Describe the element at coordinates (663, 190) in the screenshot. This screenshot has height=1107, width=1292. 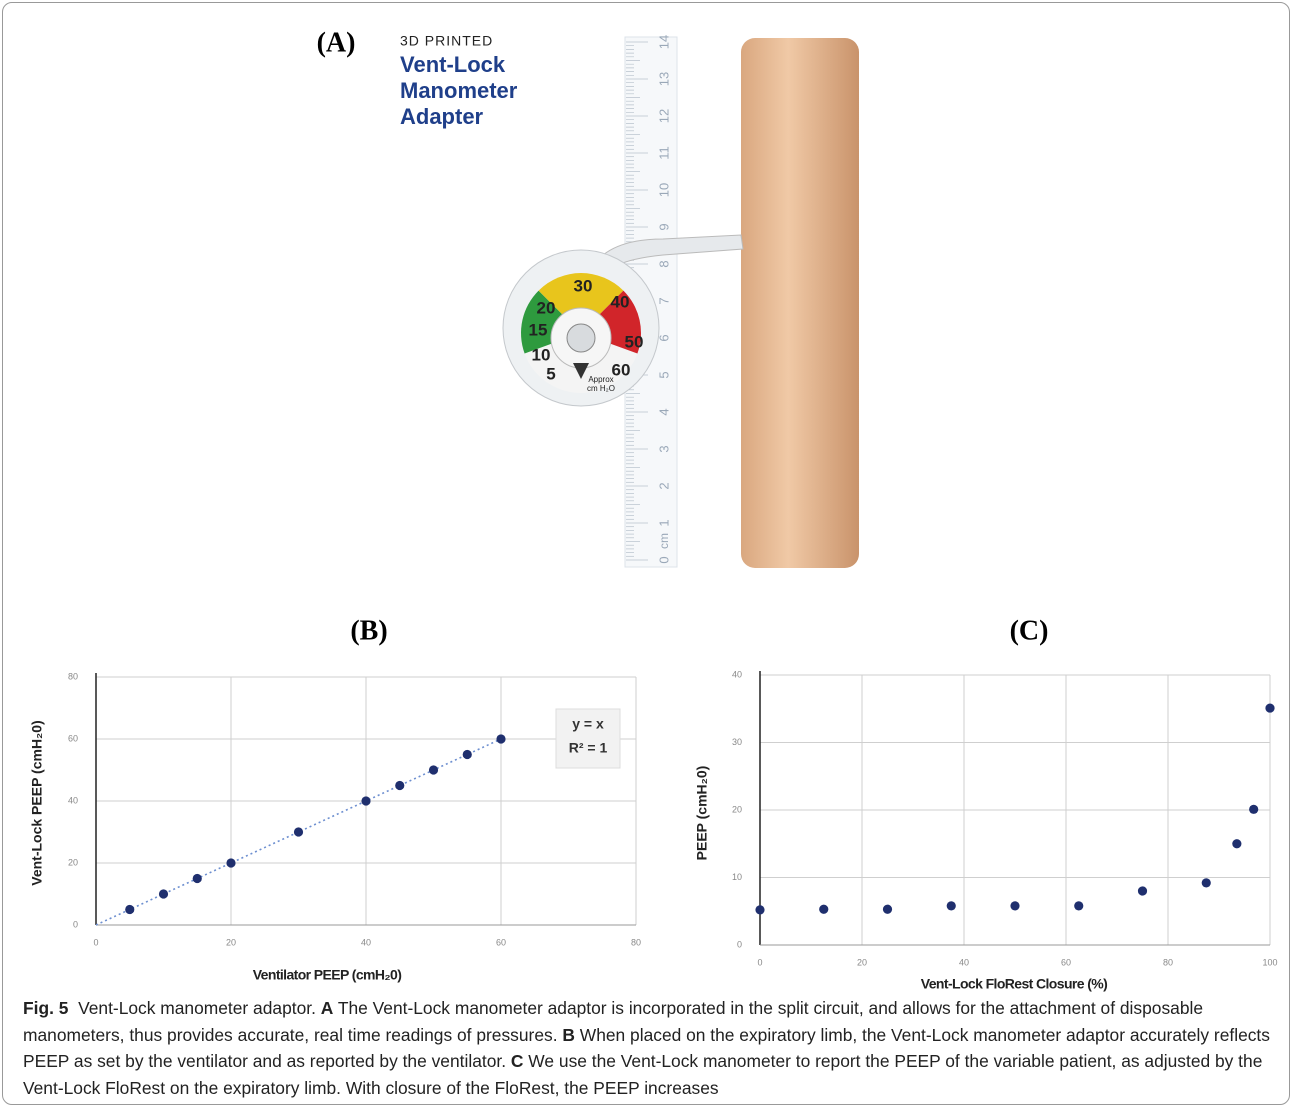
I see `ruler-label: 10` at that location.